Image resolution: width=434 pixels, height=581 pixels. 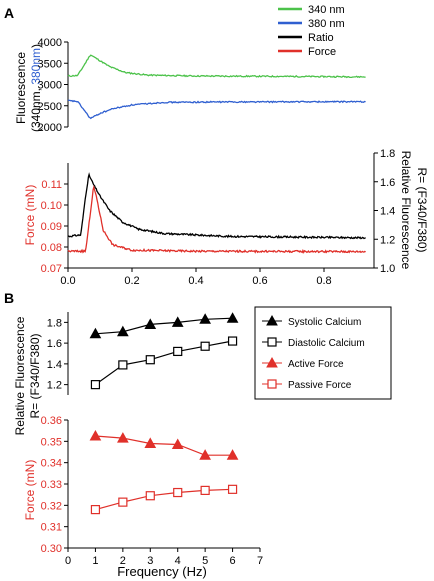 I want to click on a-bottom-xtick-label-0: 0.0, so click(x=67, y=281).